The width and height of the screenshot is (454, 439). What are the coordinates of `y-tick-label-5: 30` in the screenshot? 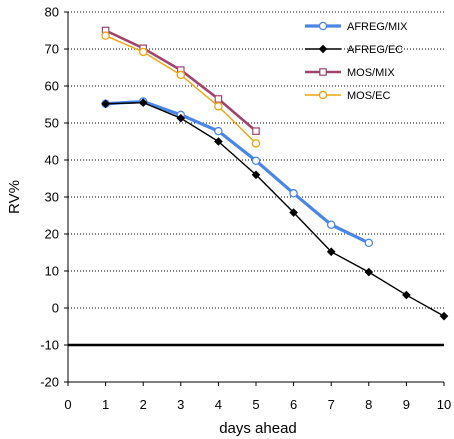 It's located at (52, 197).